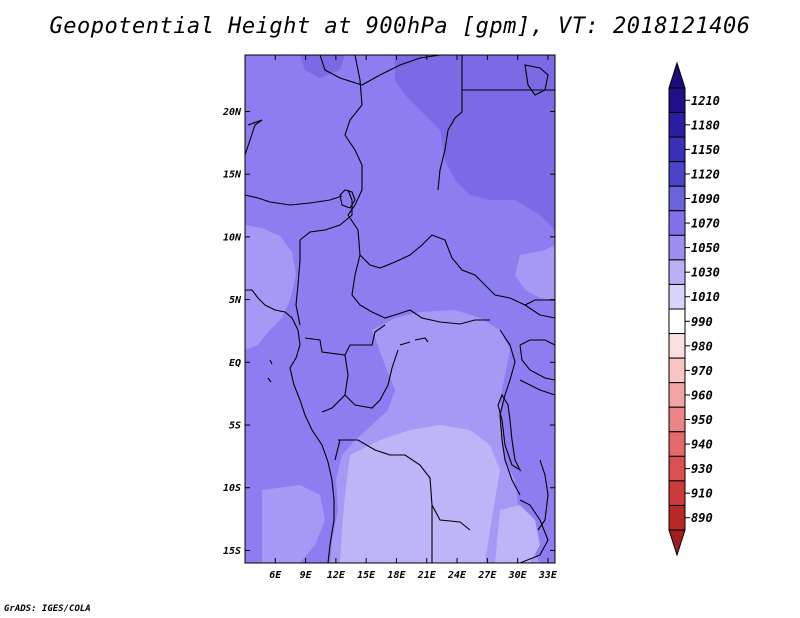 Image resolution: width=800 pixels, height=618 pixels. Describe the element at coordinates (702, 322) in the screenshot. I see `colorbar-label: 990` at that location.